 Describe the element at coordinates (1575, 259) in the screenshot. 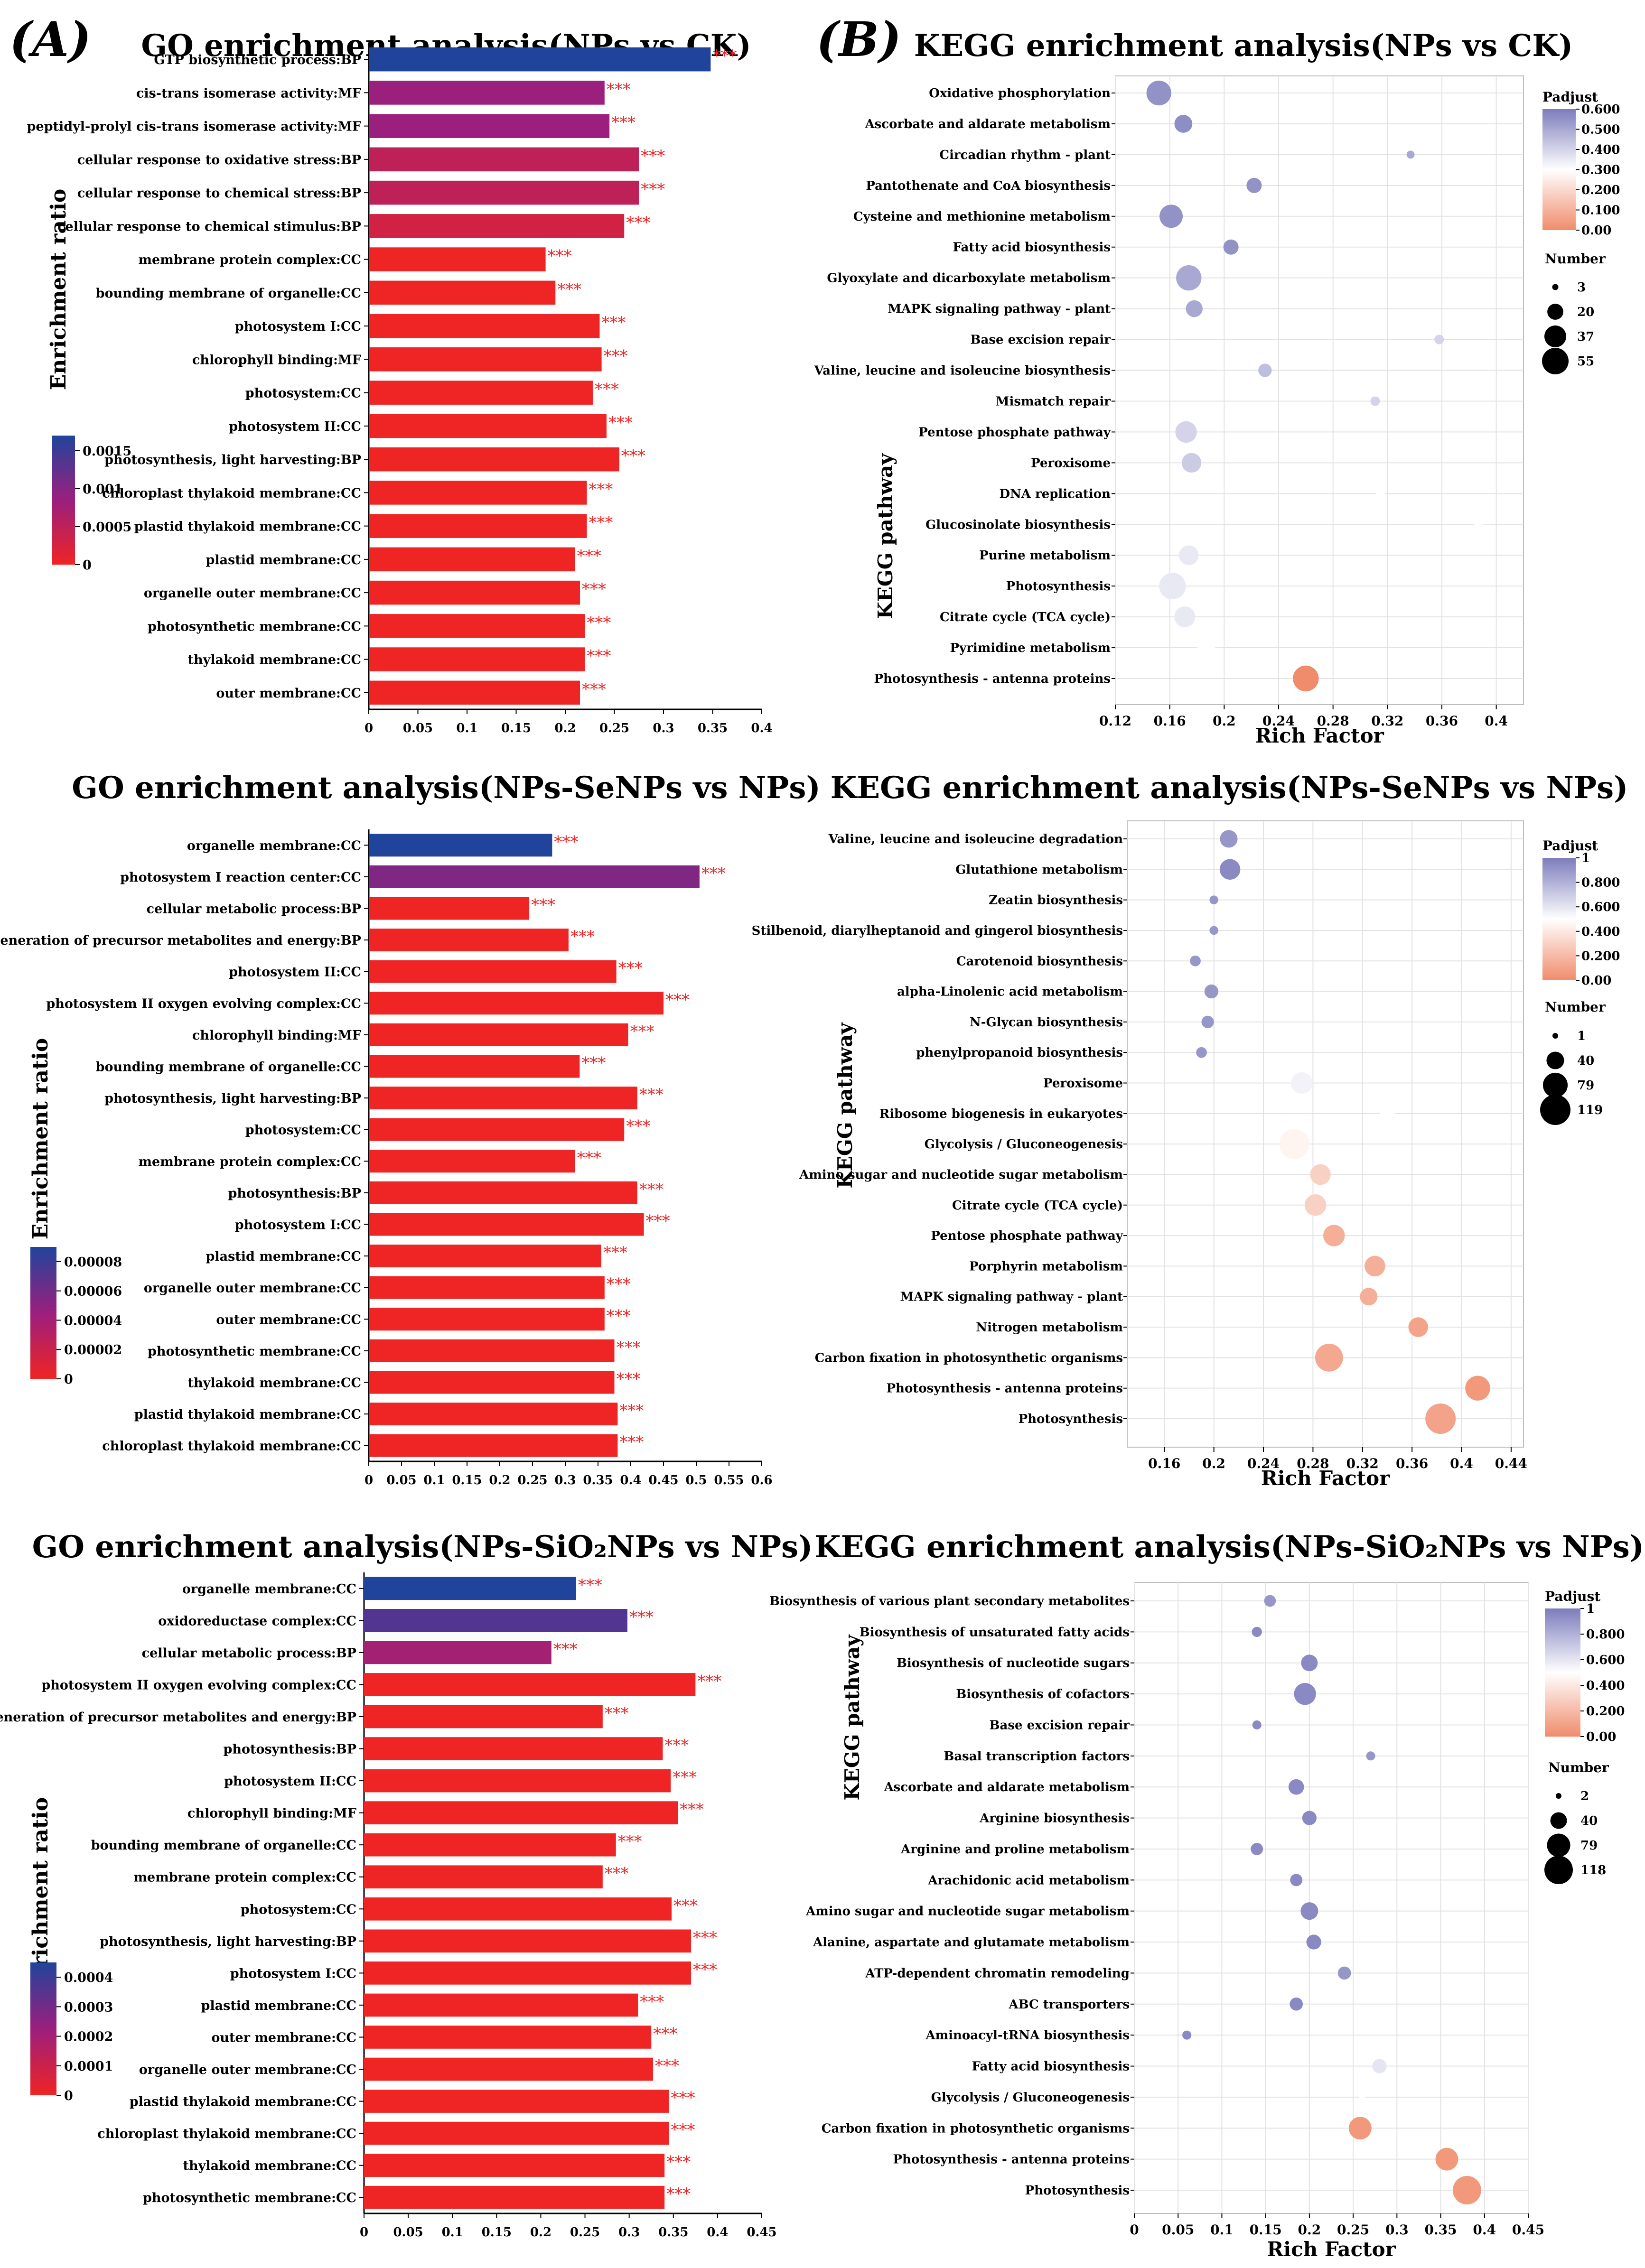

I see `number-legend-title: Number` at that location.